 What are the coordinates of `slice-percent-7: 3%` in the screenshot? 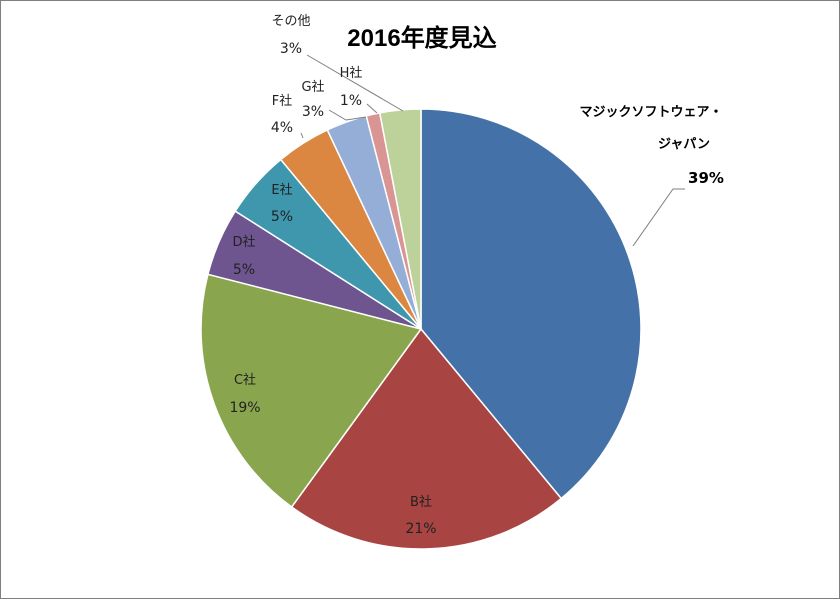 It's located at (313, 112).